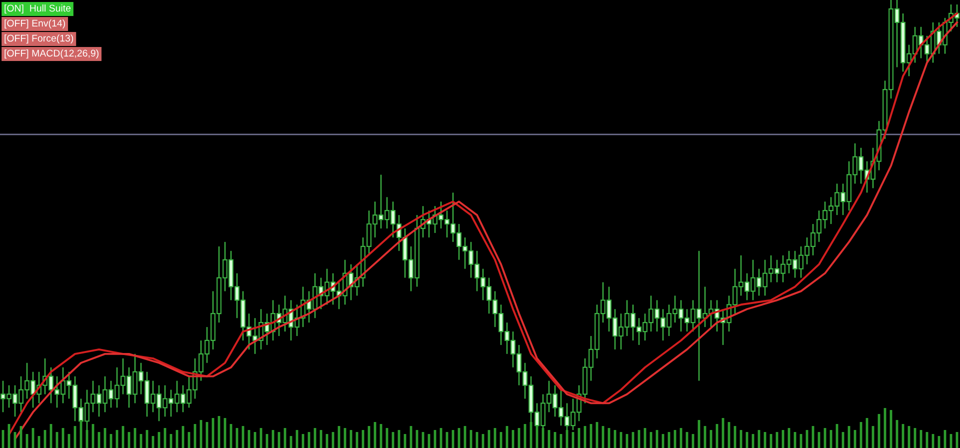  Describe the element at coordinates (37, 9) in the screenshot. I see `annotation: [ON] Hull Suite` at that location.